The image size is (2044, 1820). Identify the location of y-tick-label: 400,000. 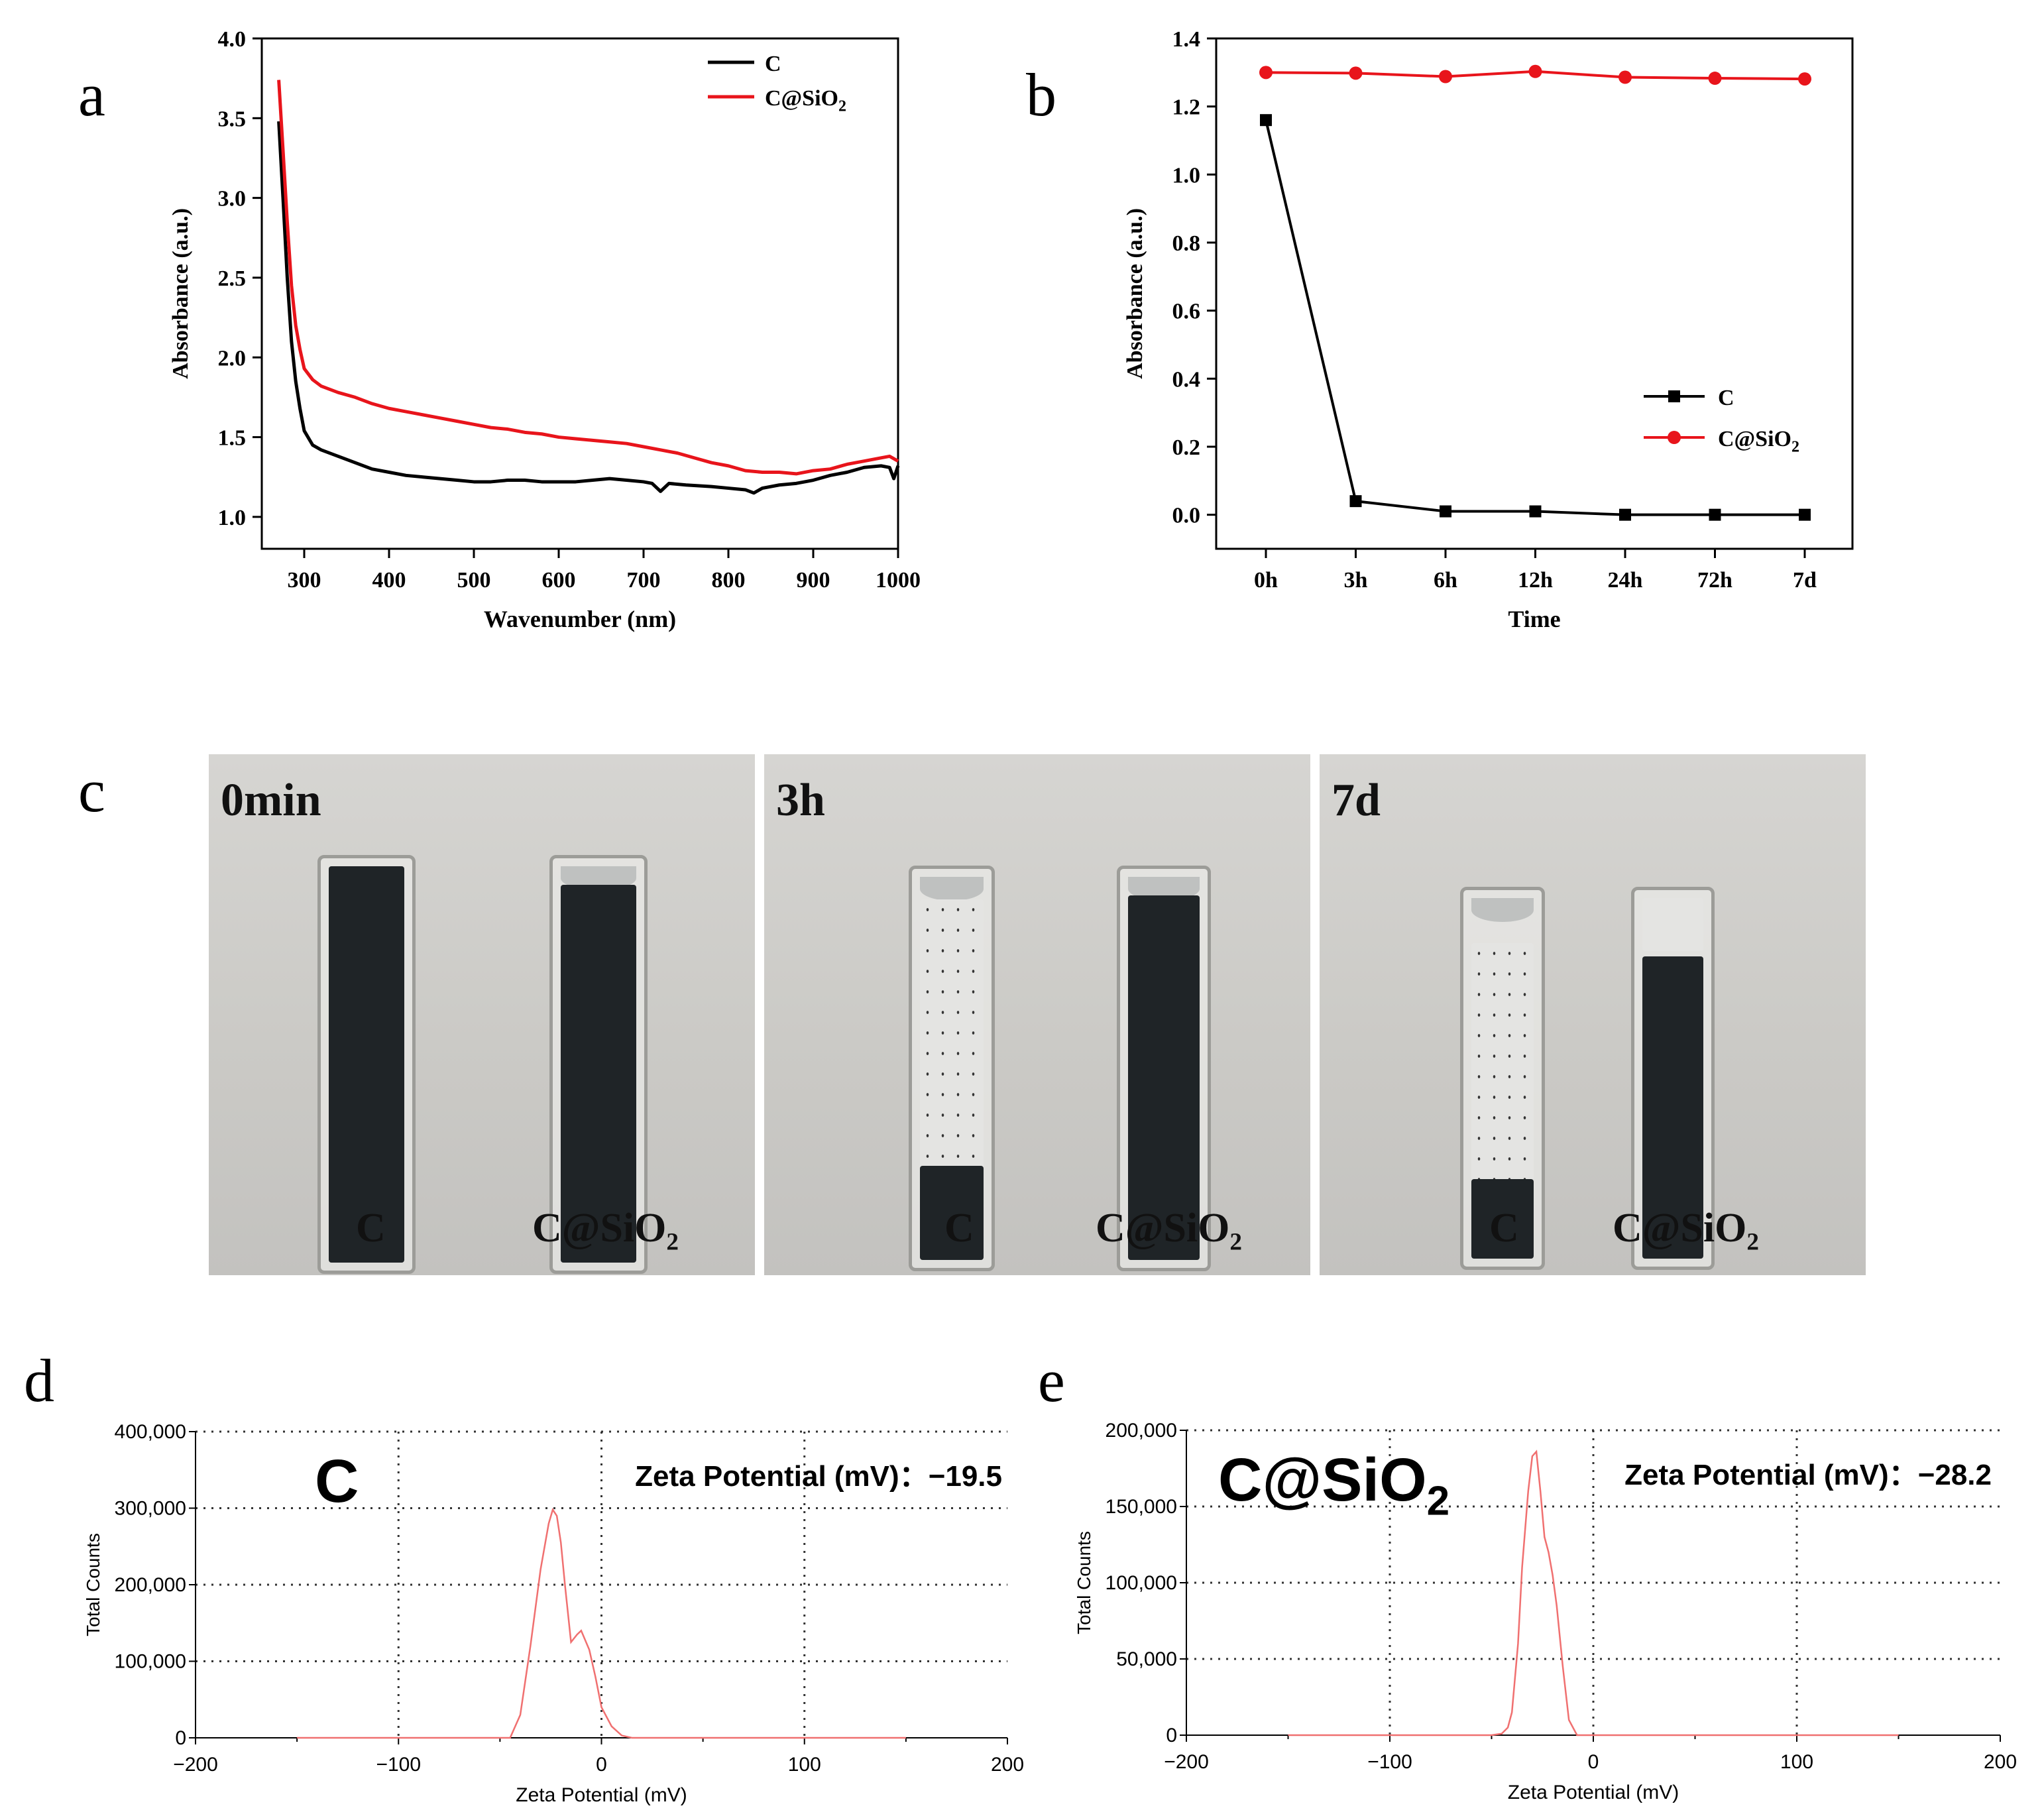
(150, 1432).